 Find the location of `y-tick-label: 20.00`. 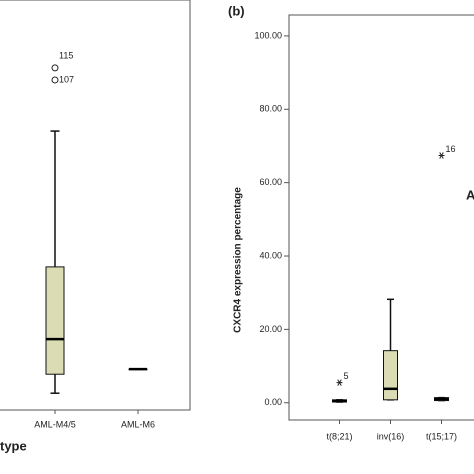

y-tick-label: 20.00 is located at coordinates (270, 329).